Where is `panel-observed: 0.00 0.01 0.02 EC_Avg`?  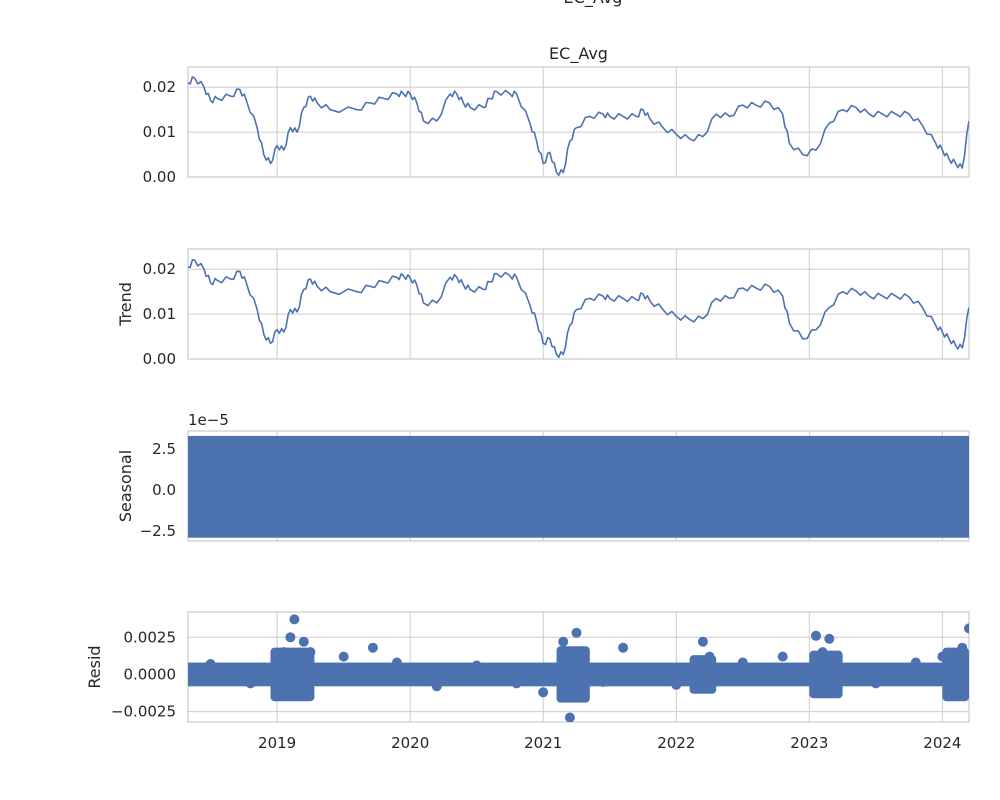
panel-observed: 0.00 0.01 0.02 EC_Avg is located at coordinates (556, 115).